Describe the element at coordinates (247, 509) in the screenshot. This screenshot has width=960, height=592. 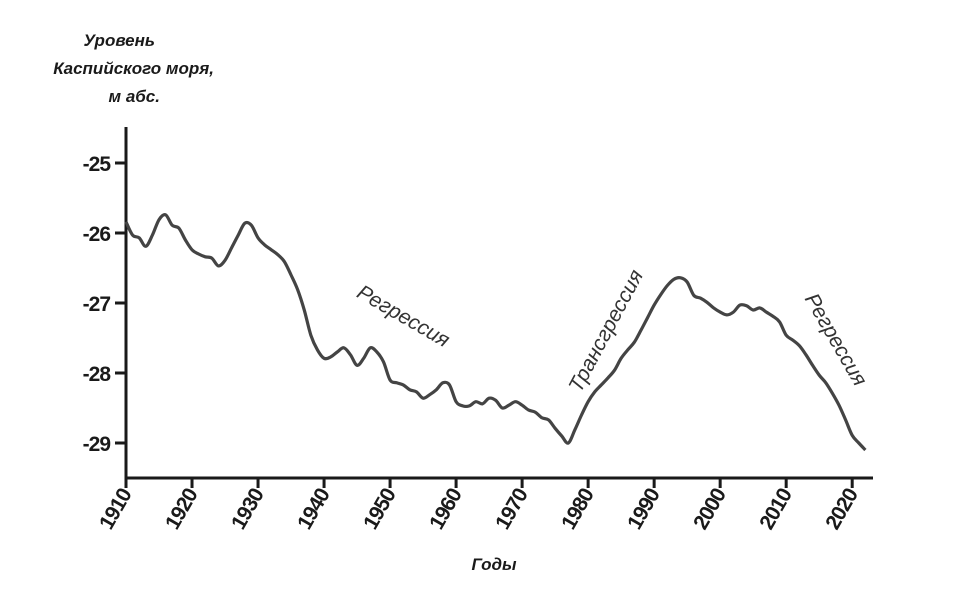
I see `x-tick-label: 1930` at that location.